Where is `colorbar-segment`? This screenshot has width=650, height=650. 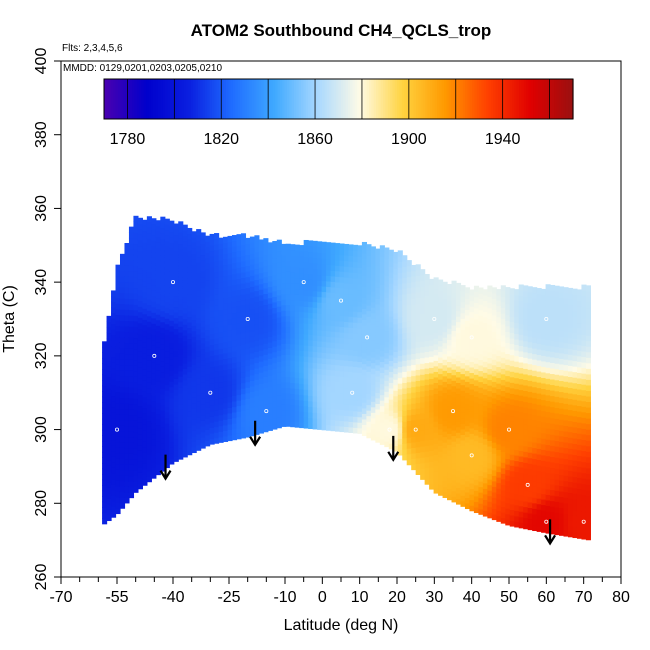
colorbar-segment is located at coordinates (279, 99).